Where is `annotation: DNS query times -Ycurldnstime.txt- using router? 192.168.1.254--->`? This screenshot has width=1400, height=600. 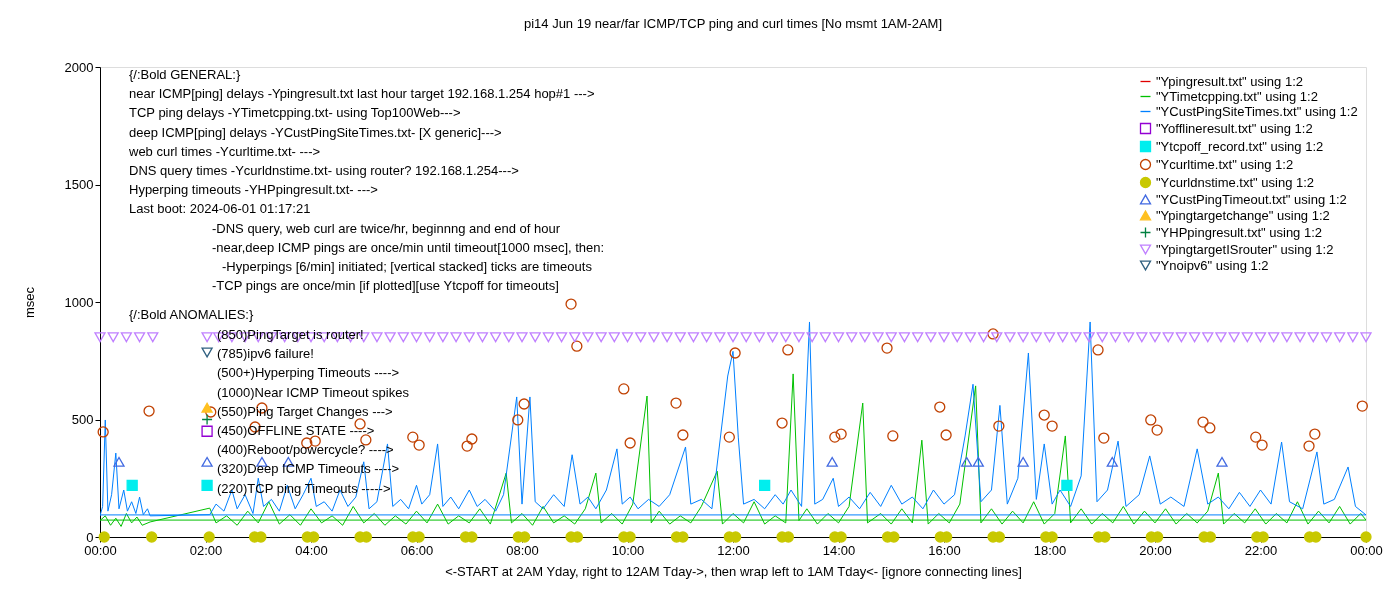
annotation: DNS query times -Ycurldnstime.txt- using router? 192.168.1.254---> is located at coordinates (324, 170).